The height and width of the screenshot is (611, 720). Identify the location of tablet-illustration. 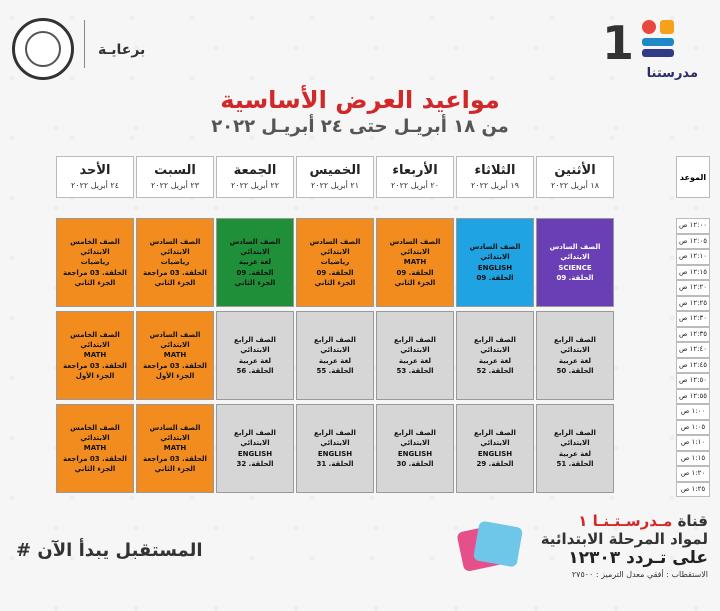
(490, 547).